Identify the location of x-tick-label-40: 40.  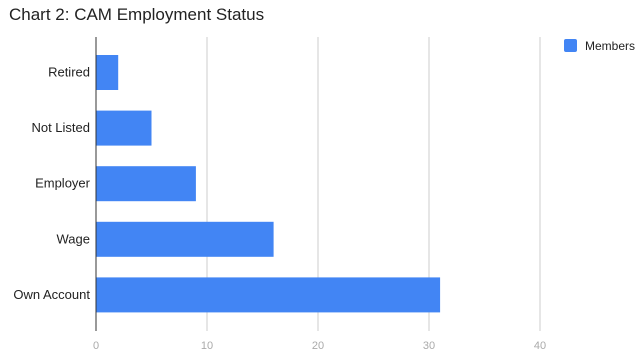
(540, 346).